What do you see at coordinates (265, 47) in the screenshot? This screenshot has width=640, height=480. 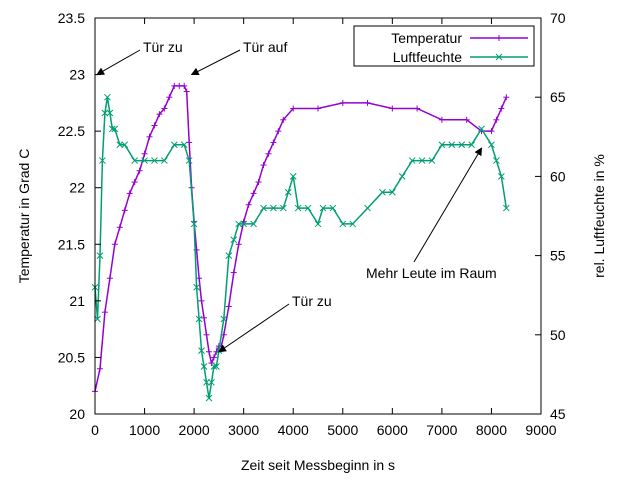 I see `annotation-label: Tür auf` at bounding box center [265, 47].